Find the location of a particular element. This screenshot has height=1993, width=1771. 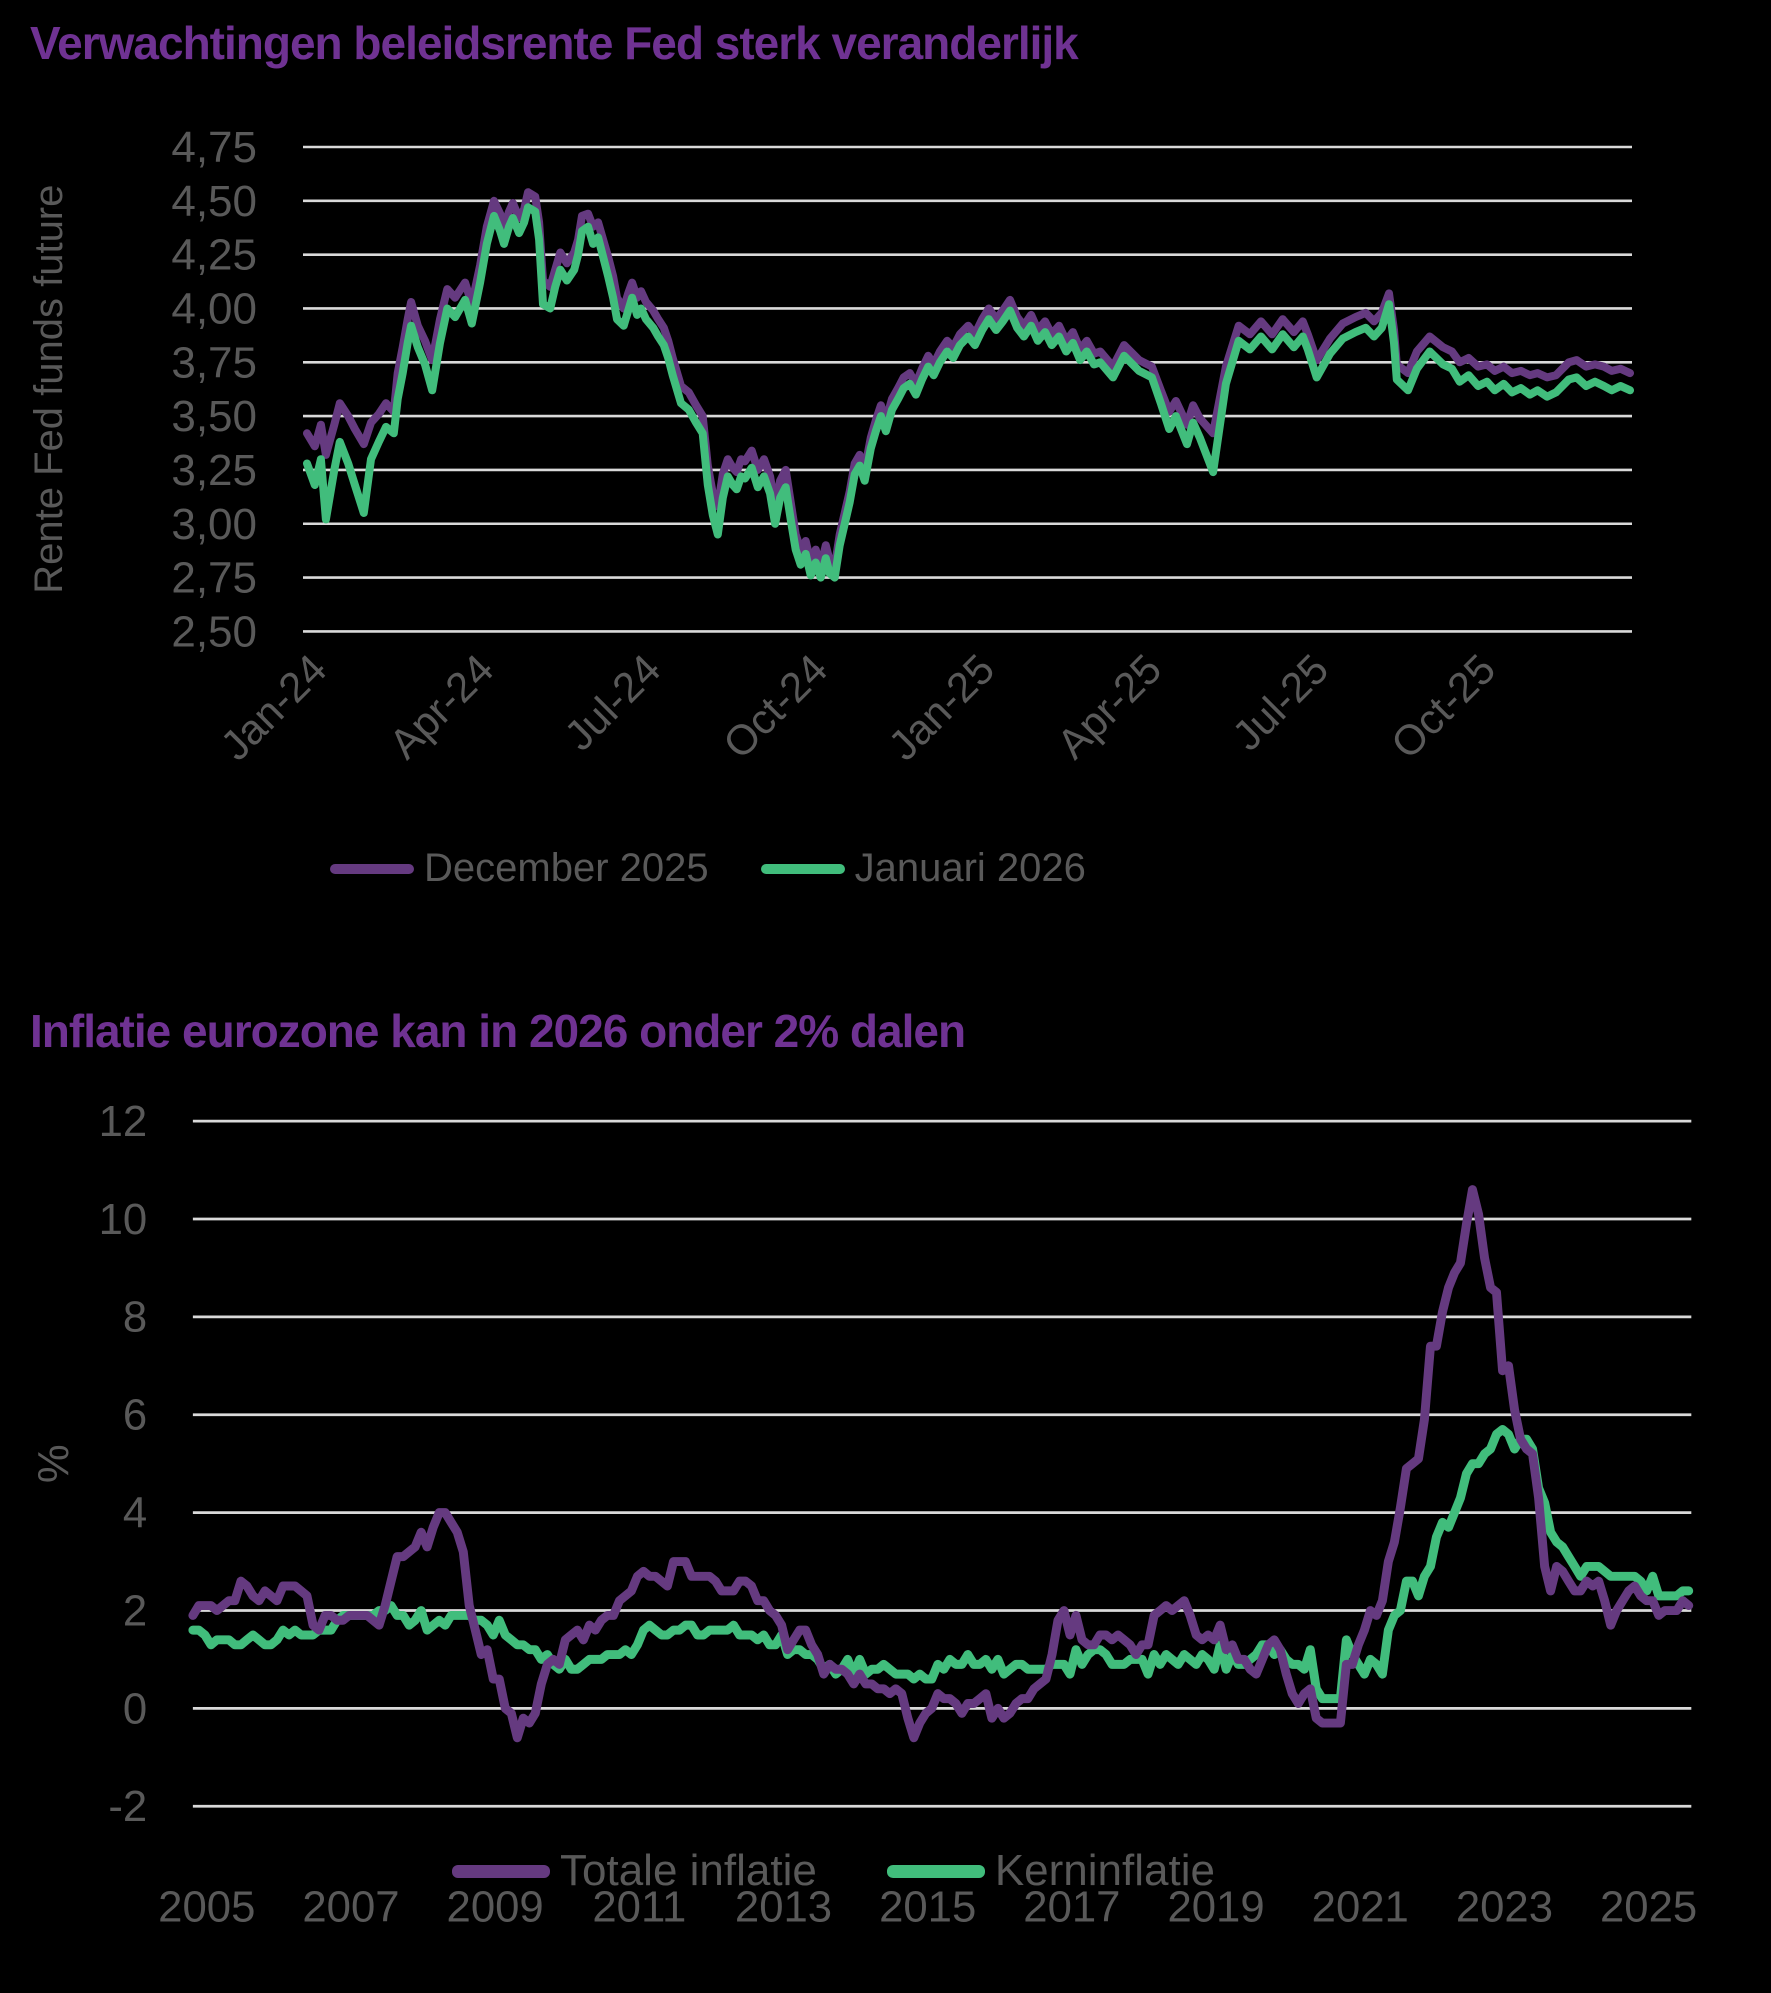

y-tick-label: 10 is located at coordinates (123, 1219).